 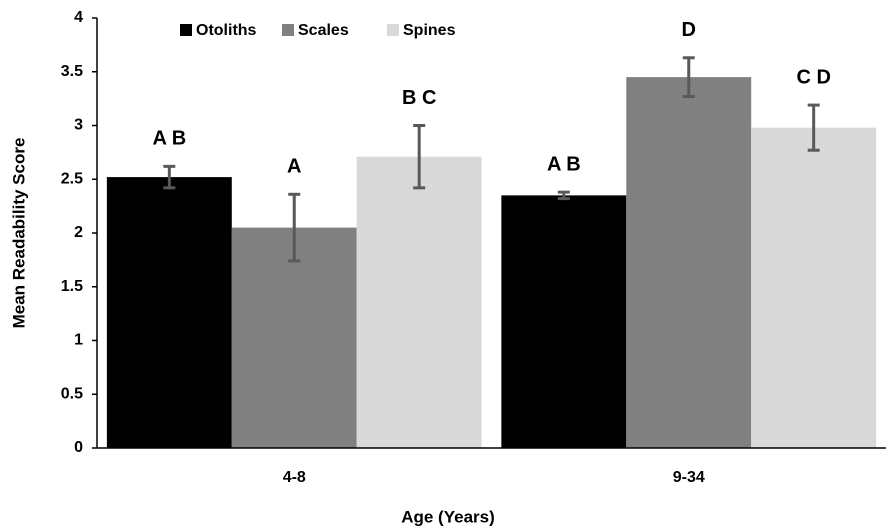 What do you see at coordinates (72, 178) in the screenshot?
I see `y-tick-label: 2.5` at bounding box center [72, 178].